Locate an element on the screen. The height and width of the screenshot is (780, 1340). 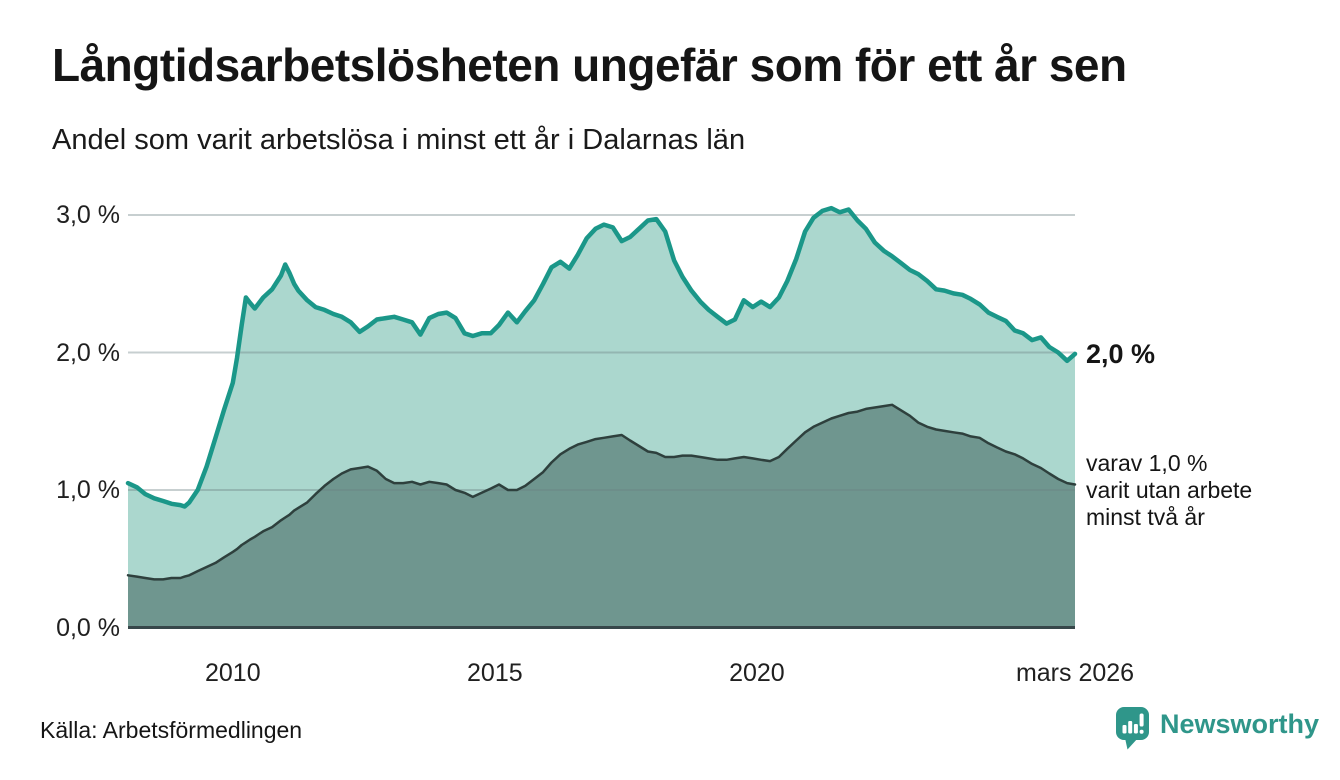
source-note: Källa: Arbetsförmedlingen is located at coordinates (171, 730).